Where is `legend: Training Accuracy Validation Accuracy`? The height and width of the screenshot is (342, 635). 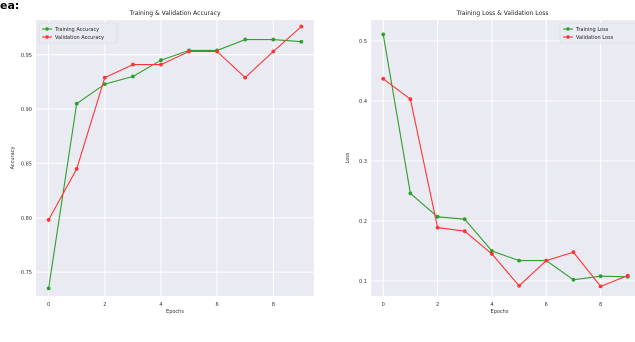
legend: Training Accuracy Validation Accuracy is located at coordinates (78, 33).